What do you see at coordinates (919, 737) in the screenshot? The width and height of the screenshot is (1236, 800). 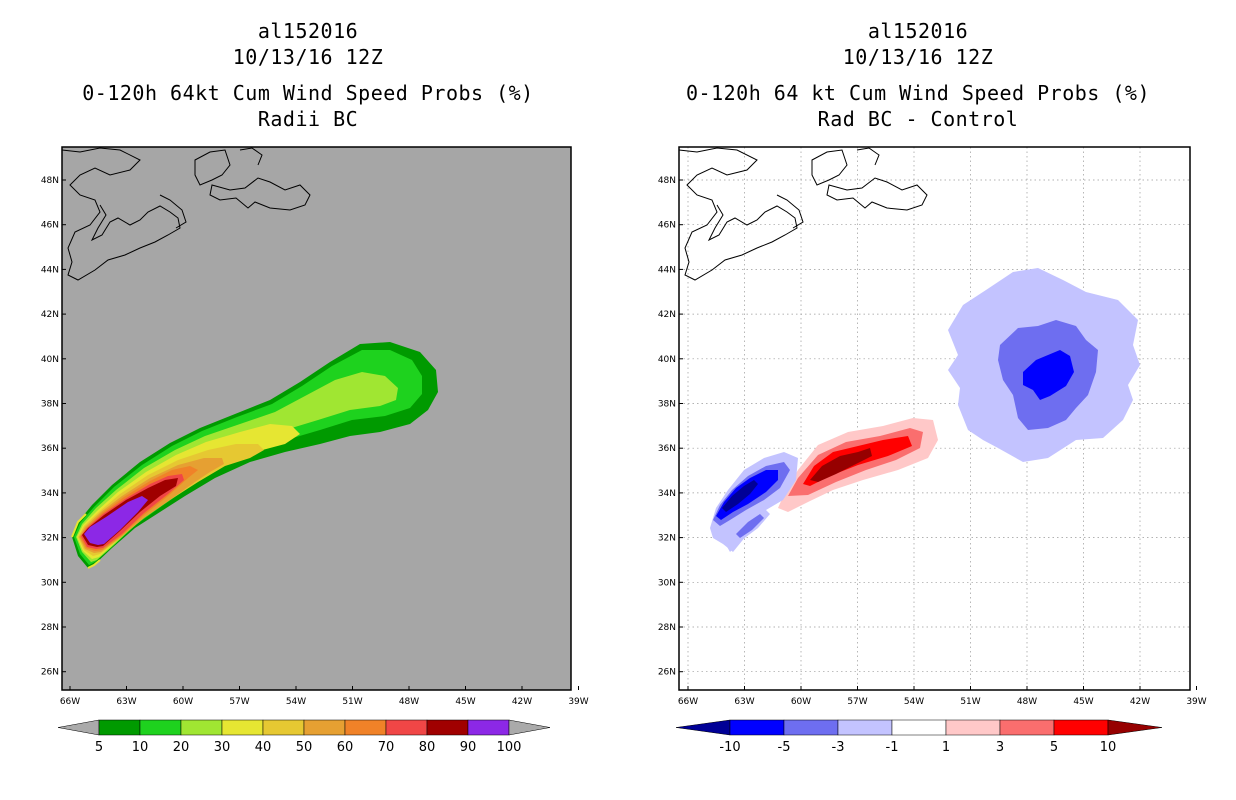 I see `right-colorbar: -10 -5 -3 -1 1 3 5 10` at bounding box center [919, 737].